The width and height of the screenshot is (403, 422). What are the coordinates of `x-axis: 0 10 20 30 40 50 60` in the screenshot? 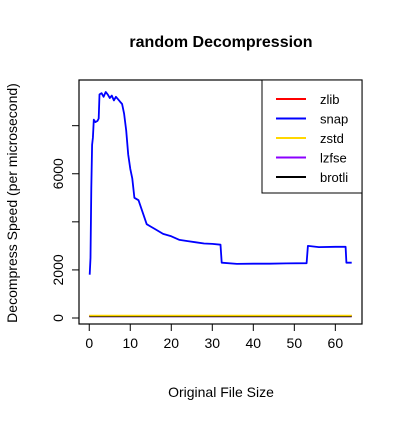 It's located at (214, 337).